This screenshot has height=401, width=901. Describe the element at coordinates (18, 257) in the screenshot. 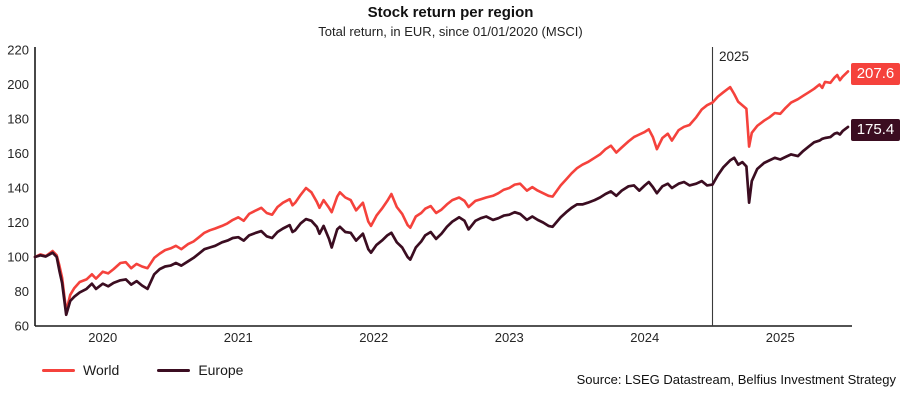

I see `y-tick-label: 100` at that location.